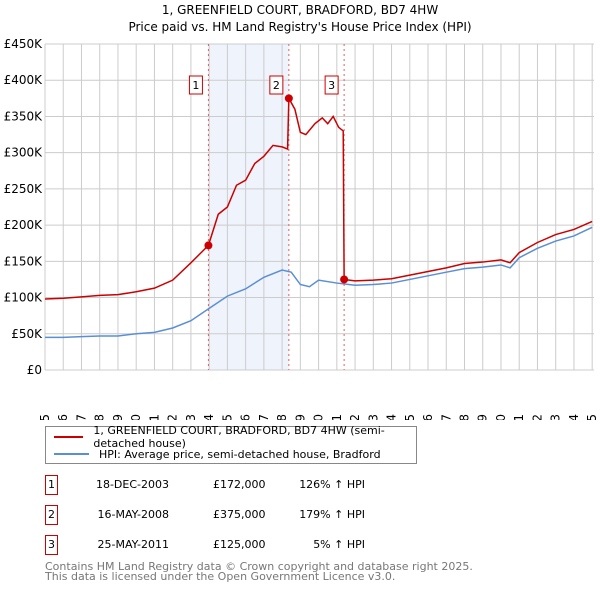  I want to click on x-tick-label: 2021, so click(519, 417).